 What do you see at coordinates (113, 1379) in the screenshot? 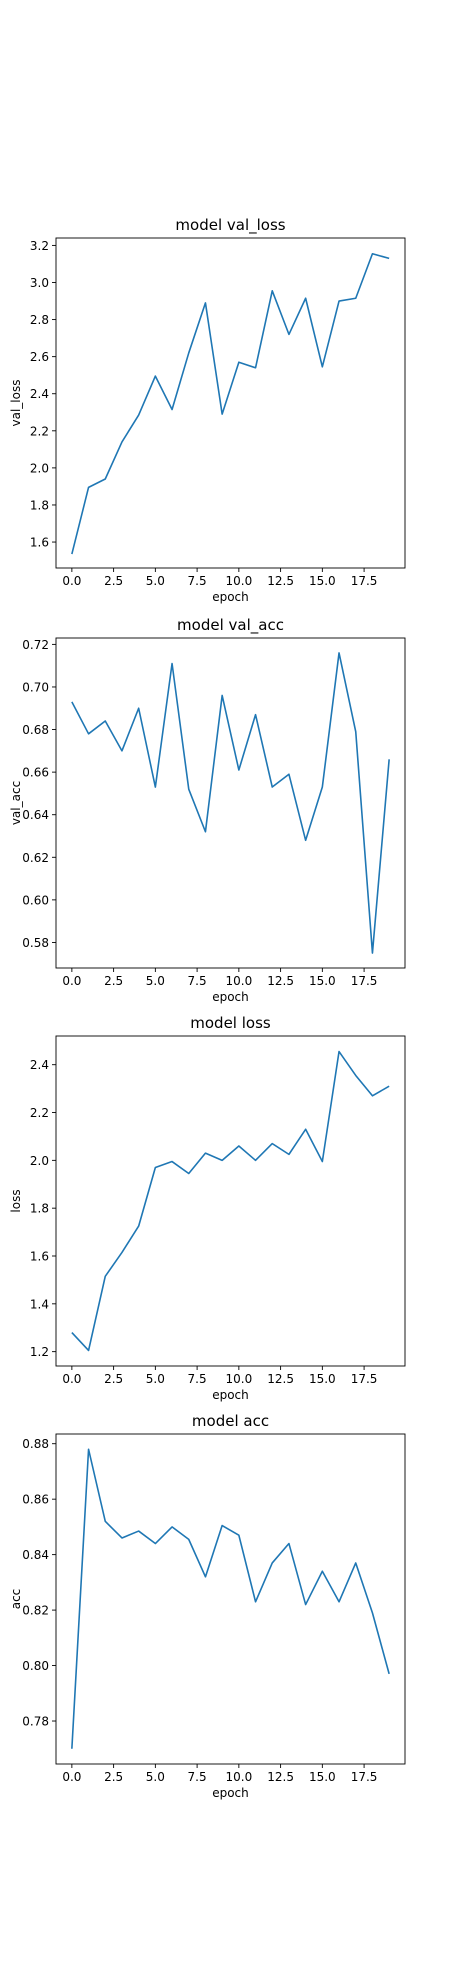
I see `chart-3-xtick-label: 2.5` at bounding box center [113, 1379].